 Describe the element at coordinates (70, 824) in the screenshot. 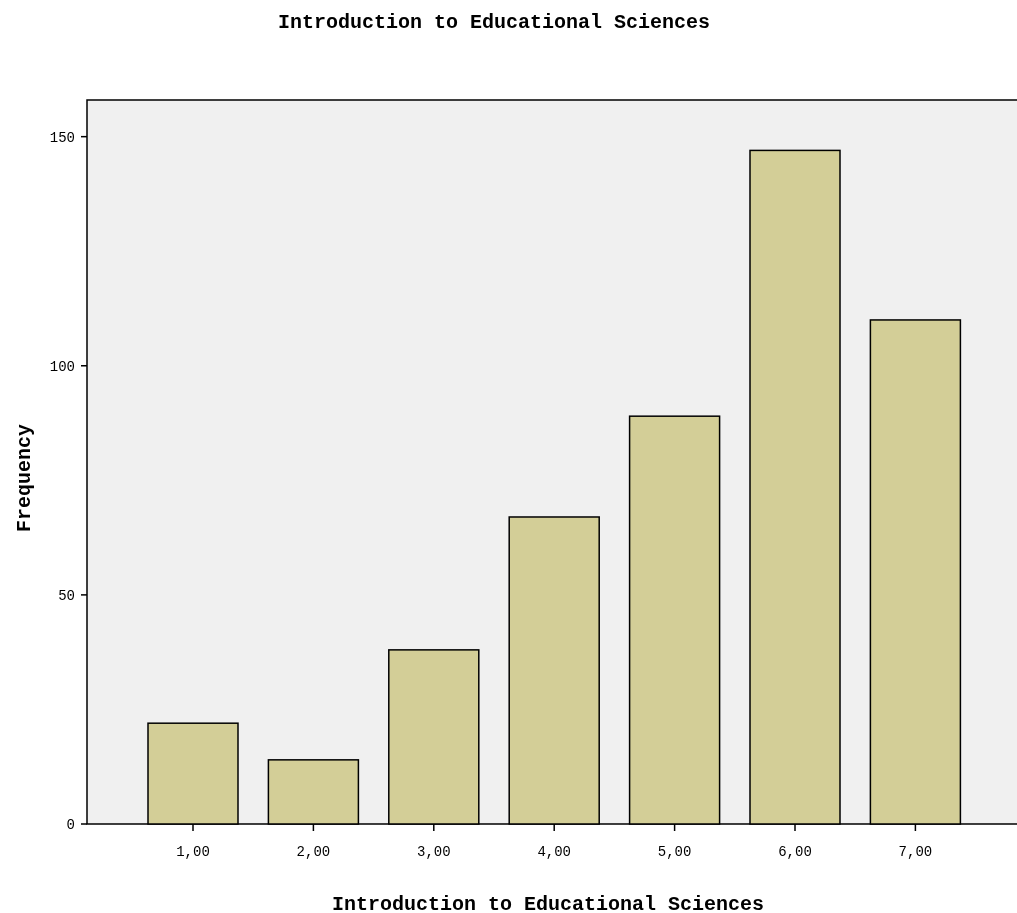

I see `y-tick-label: 0` at that location.